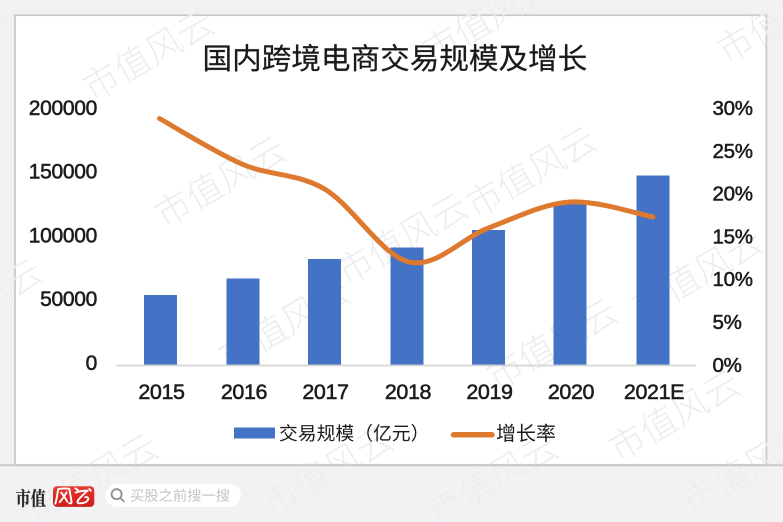 This screenshot has height=522, width=783. Describe the element at coordinates (733, 194) in the screenshot. I see `svg-text: 20%` at that location.